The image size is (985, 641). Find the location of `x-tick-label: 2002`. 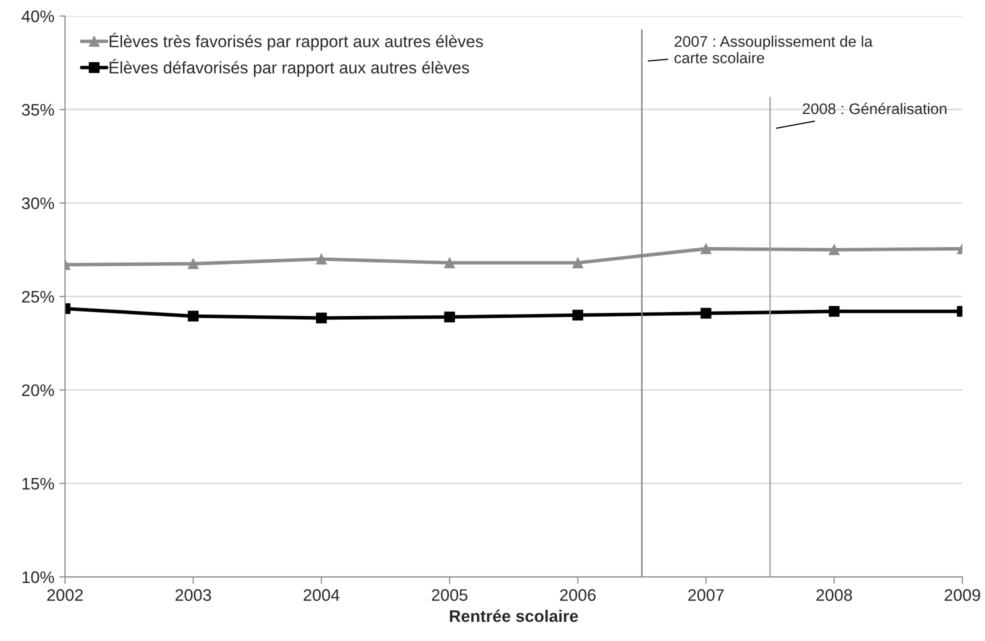

x-tick-label: 2002 is located at coordinates (65, 595).